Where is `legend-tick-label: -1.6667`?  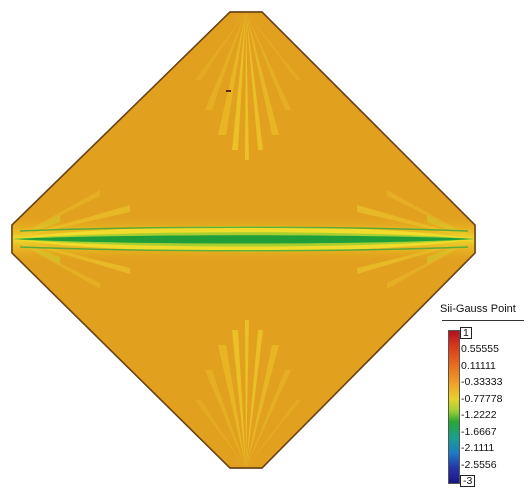 legend-tick-label: -1.6667 is located at coordinates (479, 431).